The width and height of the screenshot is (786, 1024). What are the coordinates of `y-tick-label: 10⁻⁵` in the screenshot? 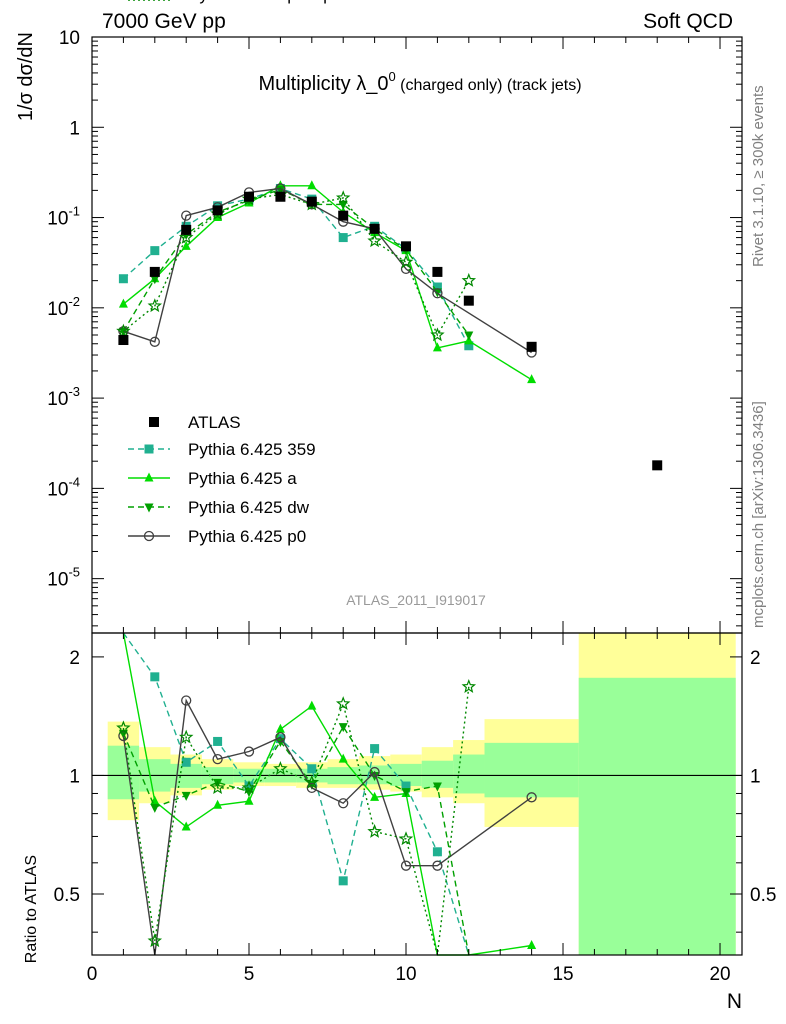 It's located at (63, 578).